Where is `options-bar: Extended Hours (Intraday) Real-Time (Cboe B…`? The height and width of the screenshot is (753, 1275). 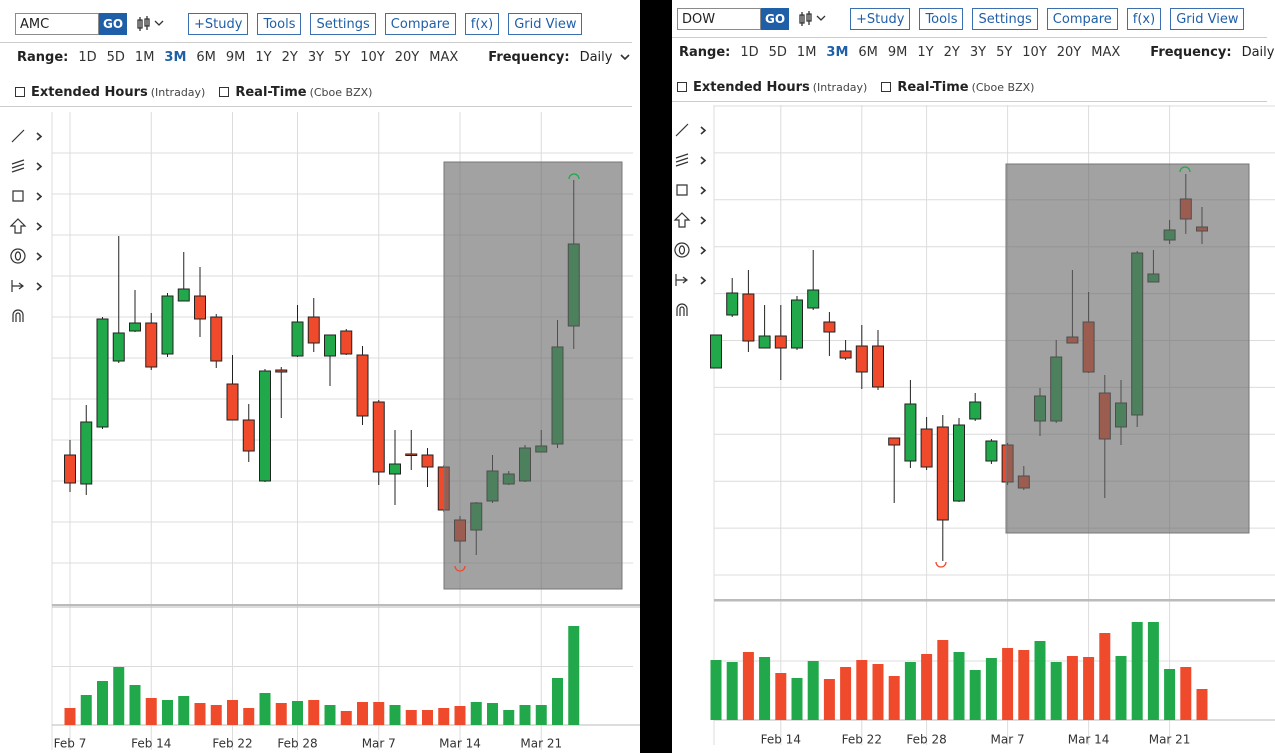
options-bar: Extended Hours (Intraday) Real-Time (Cboe B… is located at coordinates (862, 87).